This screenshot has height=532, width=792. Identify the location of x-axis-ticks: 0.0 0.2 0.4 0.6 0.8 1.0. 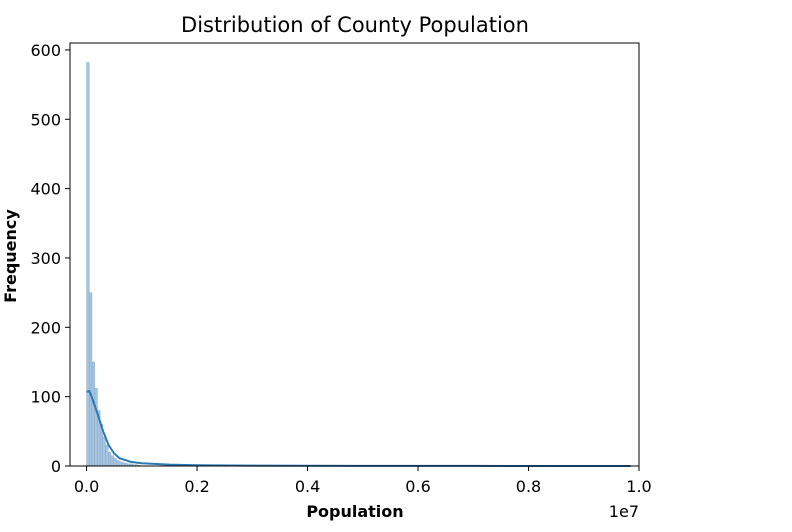
(363, 481).